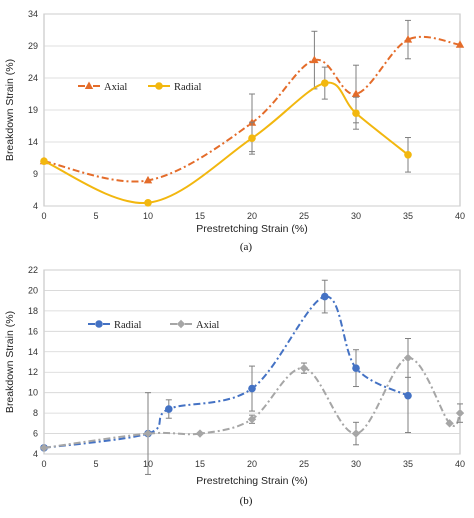 The image size is (474, 518). I want to click on y-tick-label: 19, so click(33, 110).